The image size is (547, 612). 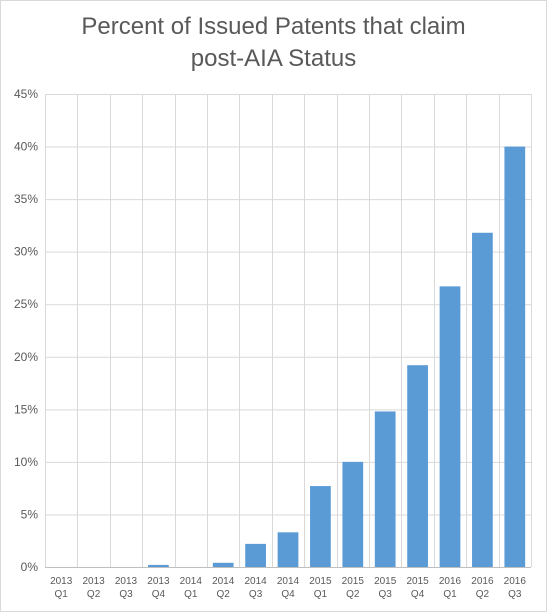 What do you see at coordinates (26, 94) in the screenshot?
I see `y-tick-label: 45%` at bounding box center [26, 94].